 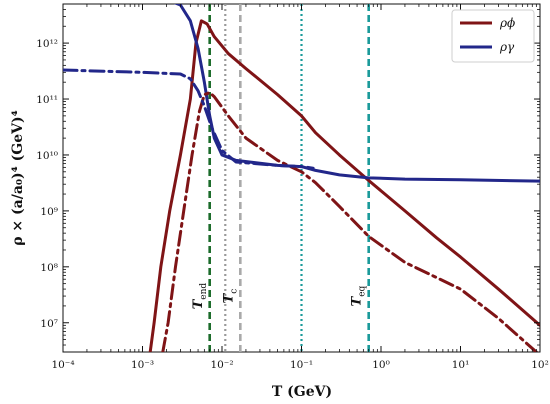 What do you see at coordinates (49, 324) in the screenshot?
I see `y-tick-label: 10⁷` at bounding box center [49, 324].